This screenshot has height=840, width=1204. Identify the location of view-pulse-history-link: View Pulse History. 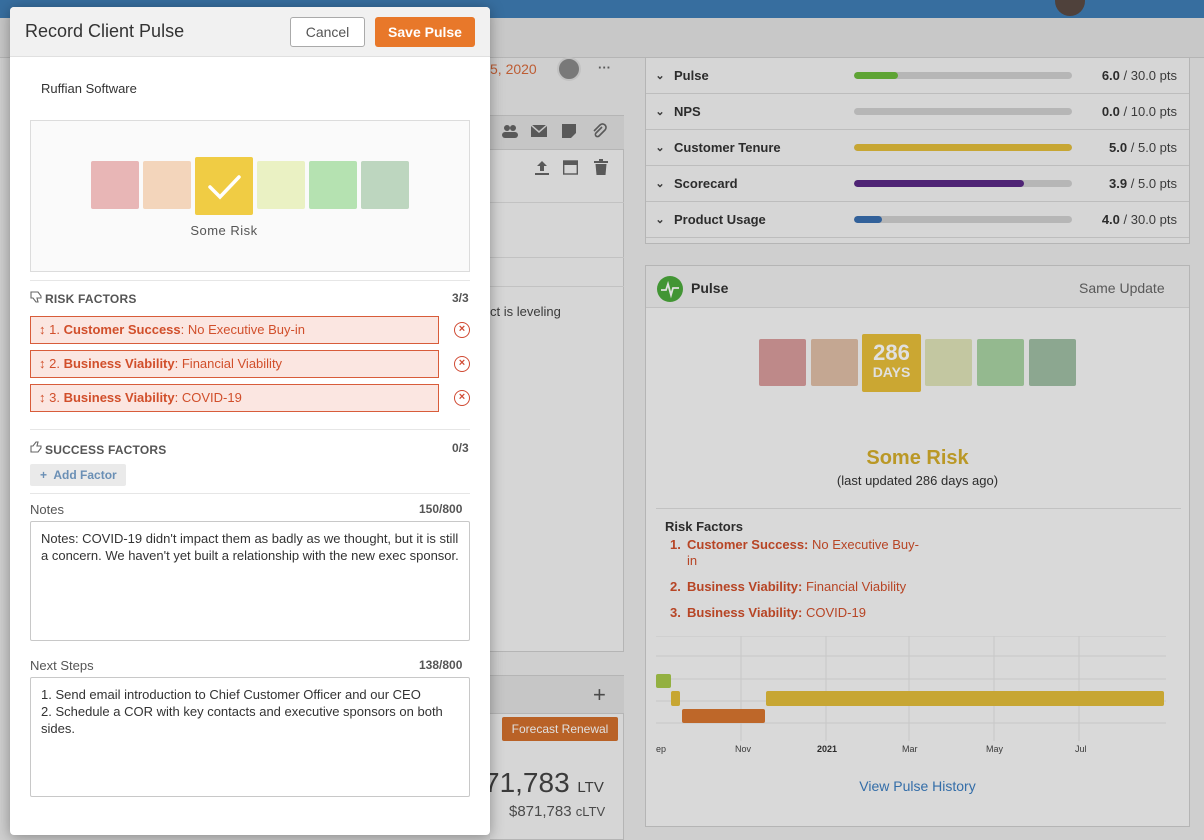
(917, 786).